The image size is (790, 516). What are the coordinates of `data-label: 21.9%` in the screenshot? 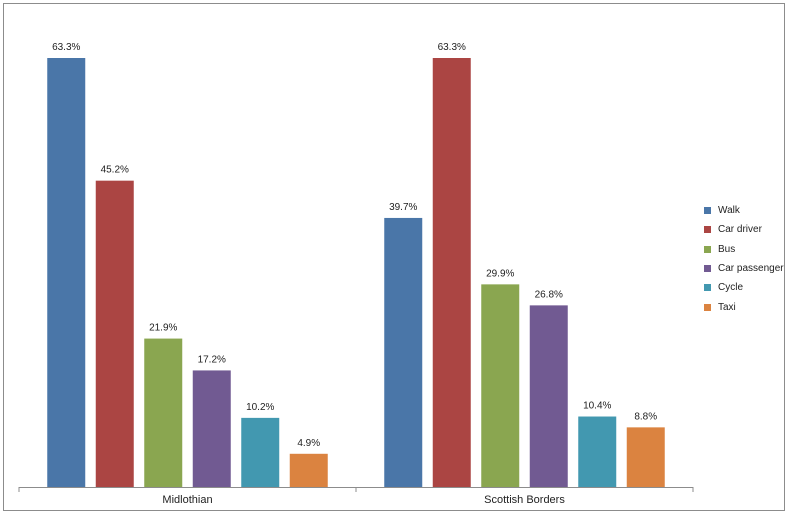 It's located at (163, 328).